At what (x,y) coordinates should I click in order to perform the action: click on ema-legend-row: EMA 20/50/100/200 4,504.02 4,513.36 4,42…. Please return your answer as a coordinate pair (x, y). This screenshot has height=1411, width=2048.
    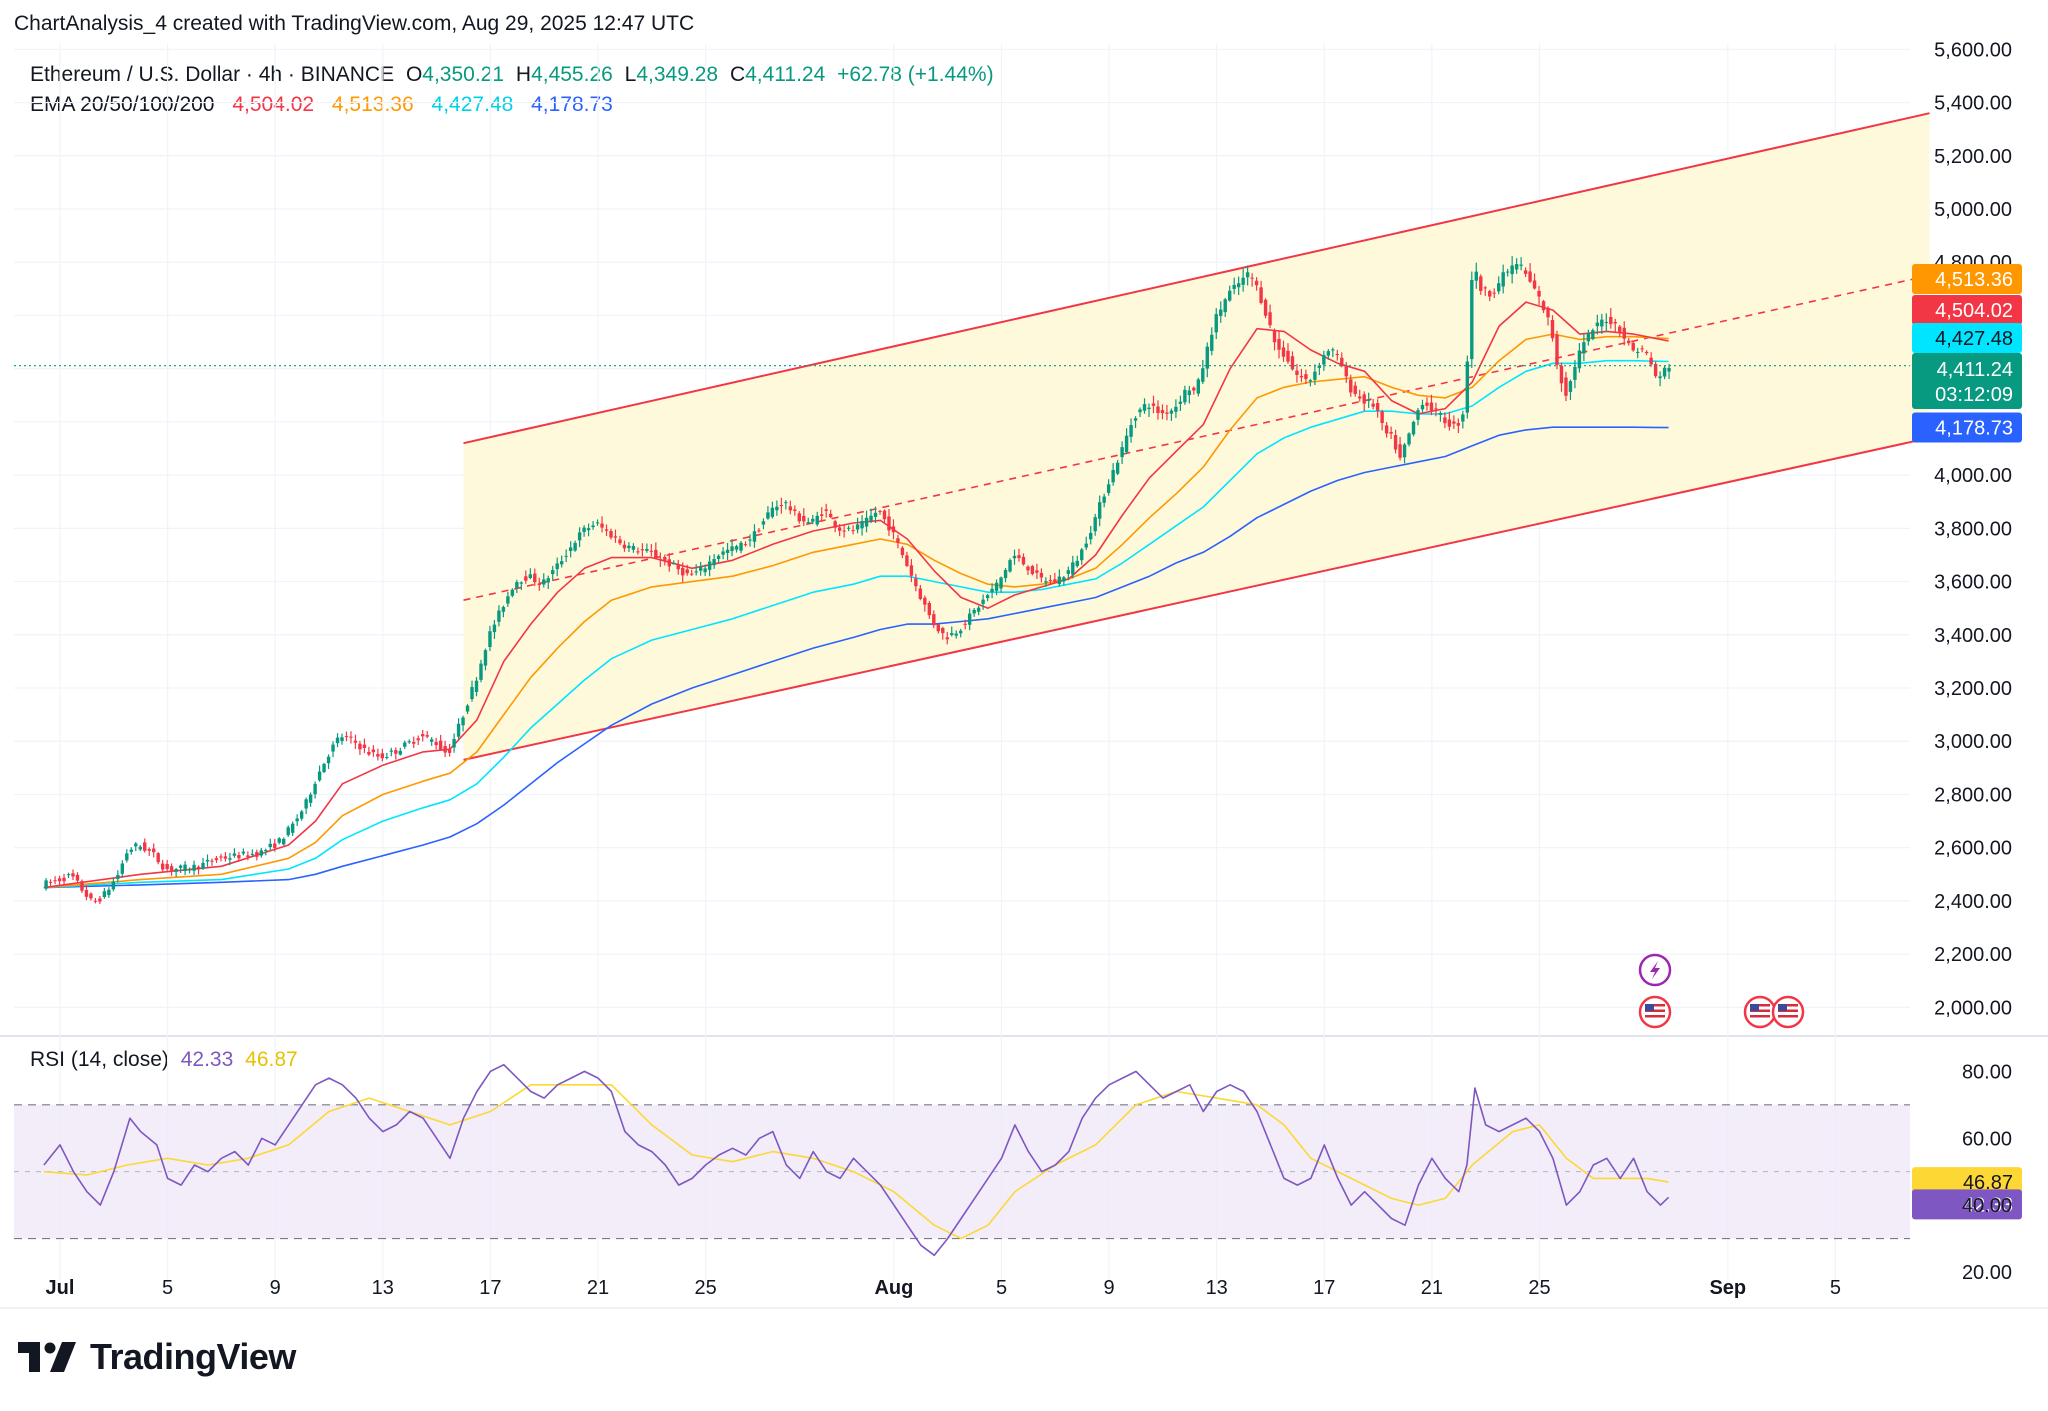
    Looking at the image, I should click on (512, 105).